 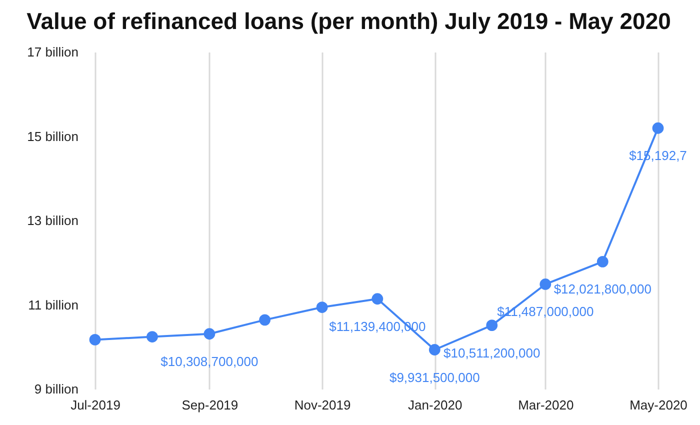 I want to click on x-tick-label: May-2020, so click(x=659, y=405).